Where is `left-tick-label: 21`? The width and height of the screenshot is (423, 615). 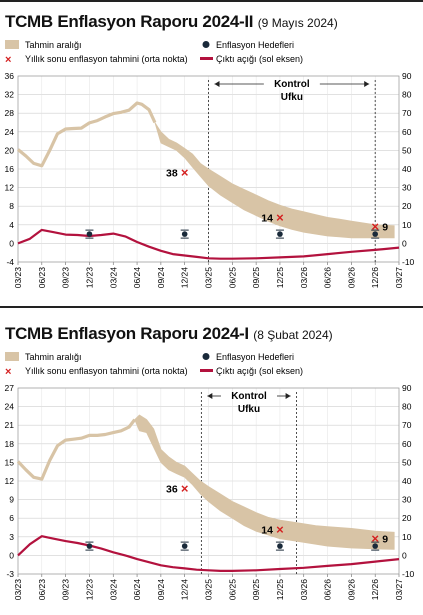 left-tick-label: 21 is located at coordinates (10, 425).